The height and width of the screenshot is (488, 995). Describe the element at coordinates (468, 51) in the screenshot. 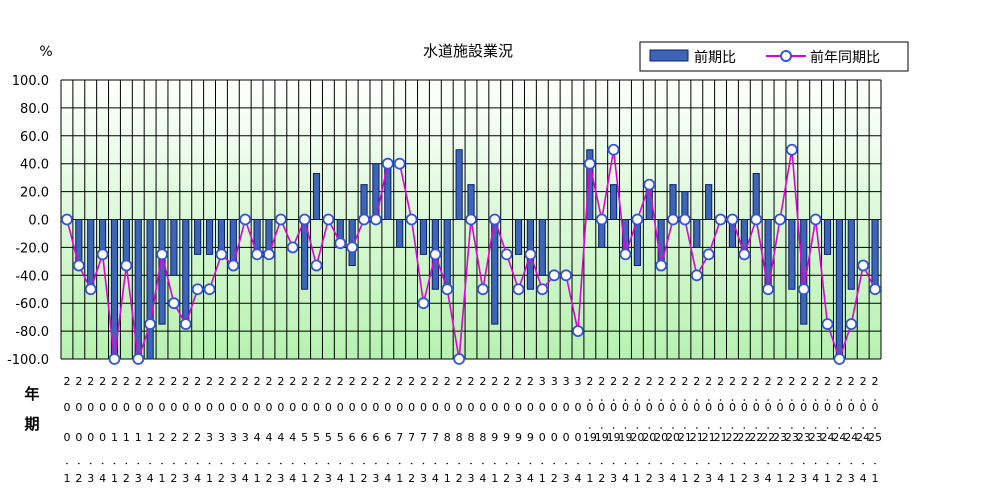

I see `chart-title: 水道施設業況` at that location.